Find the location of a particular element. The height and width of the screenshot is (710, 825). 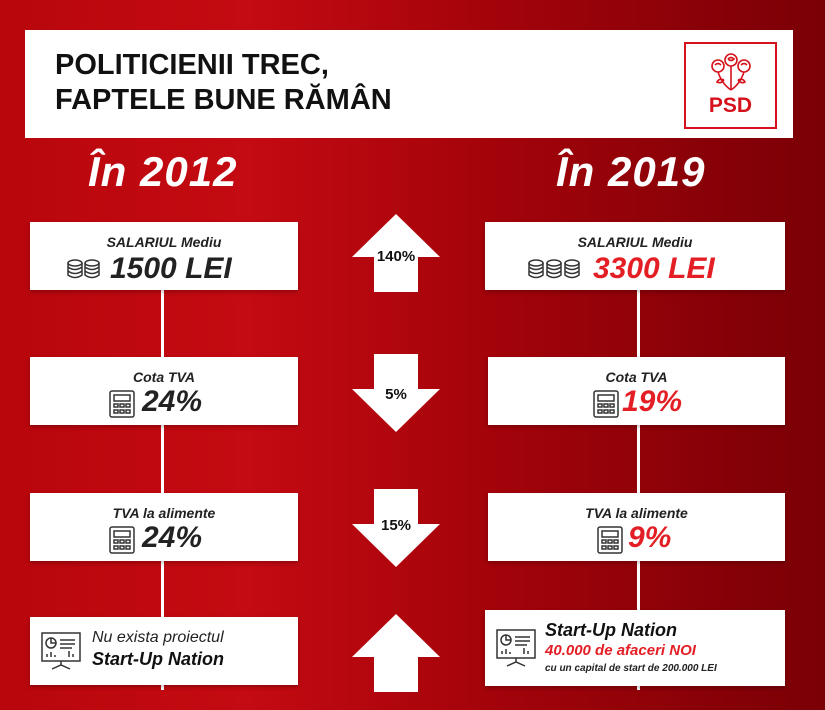

connector-right is located at coordinates (638, 490).